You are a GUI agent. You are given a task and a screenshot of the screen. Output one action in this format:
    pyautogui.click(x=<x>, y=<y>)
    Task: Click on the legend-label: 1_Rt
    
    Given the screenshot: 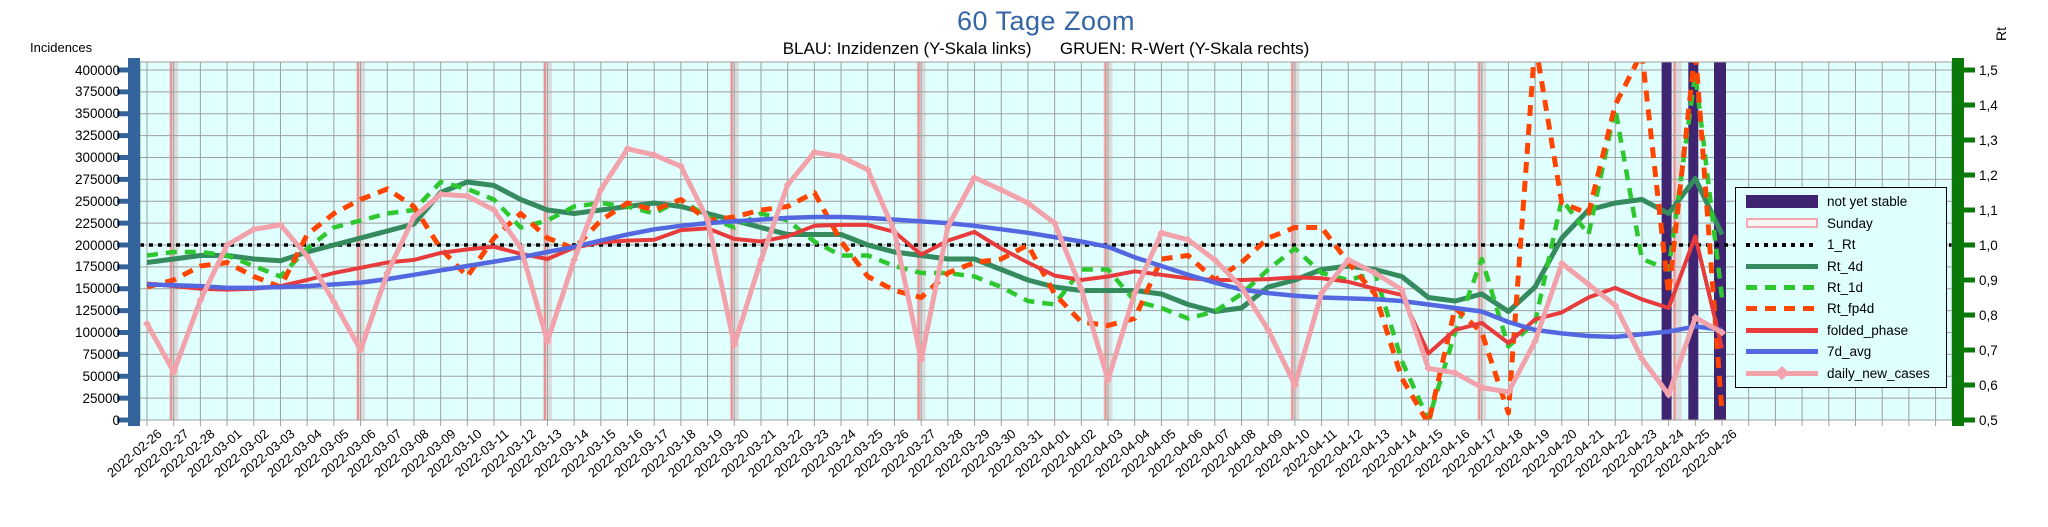 What is the action you would take?
    pyautogui.click(x=1841, y=245)
    